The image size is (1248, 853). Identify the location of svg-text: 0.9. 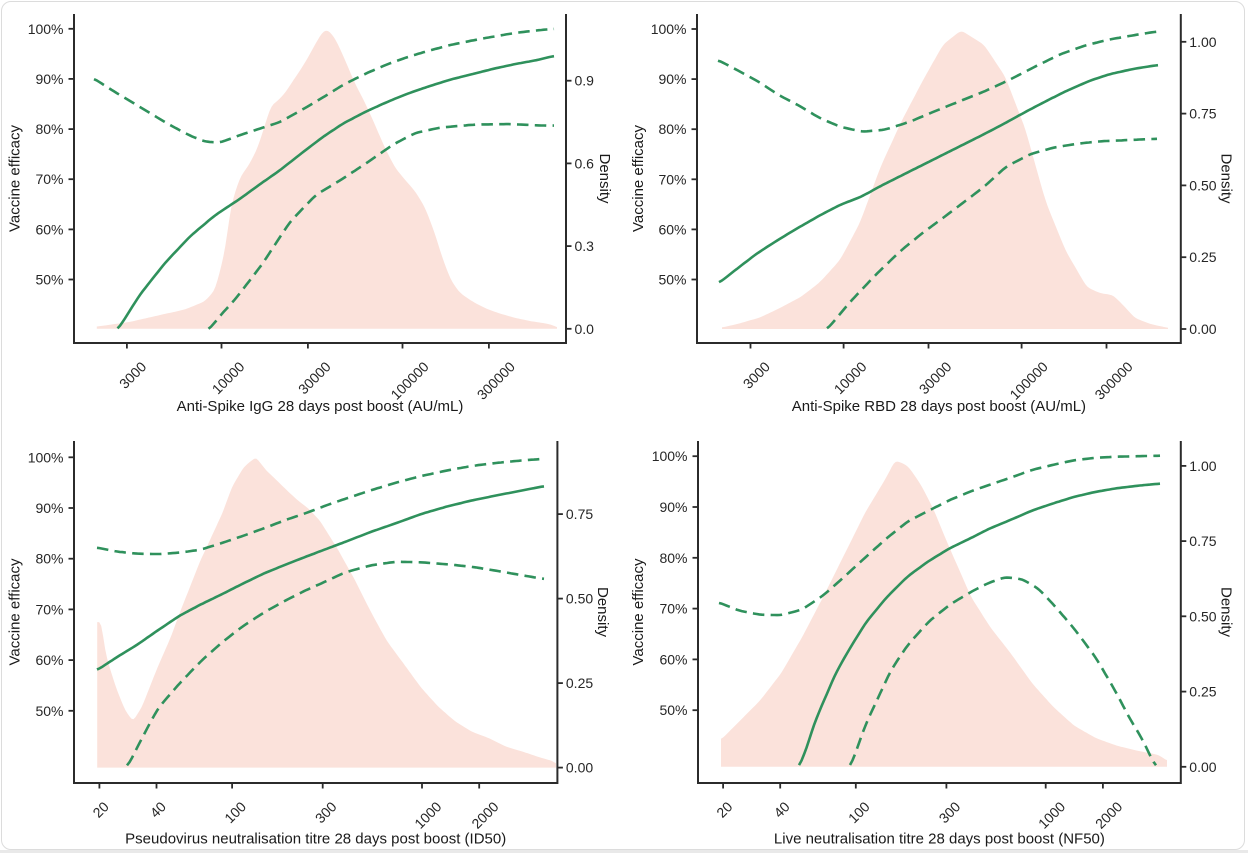
(585, 81).